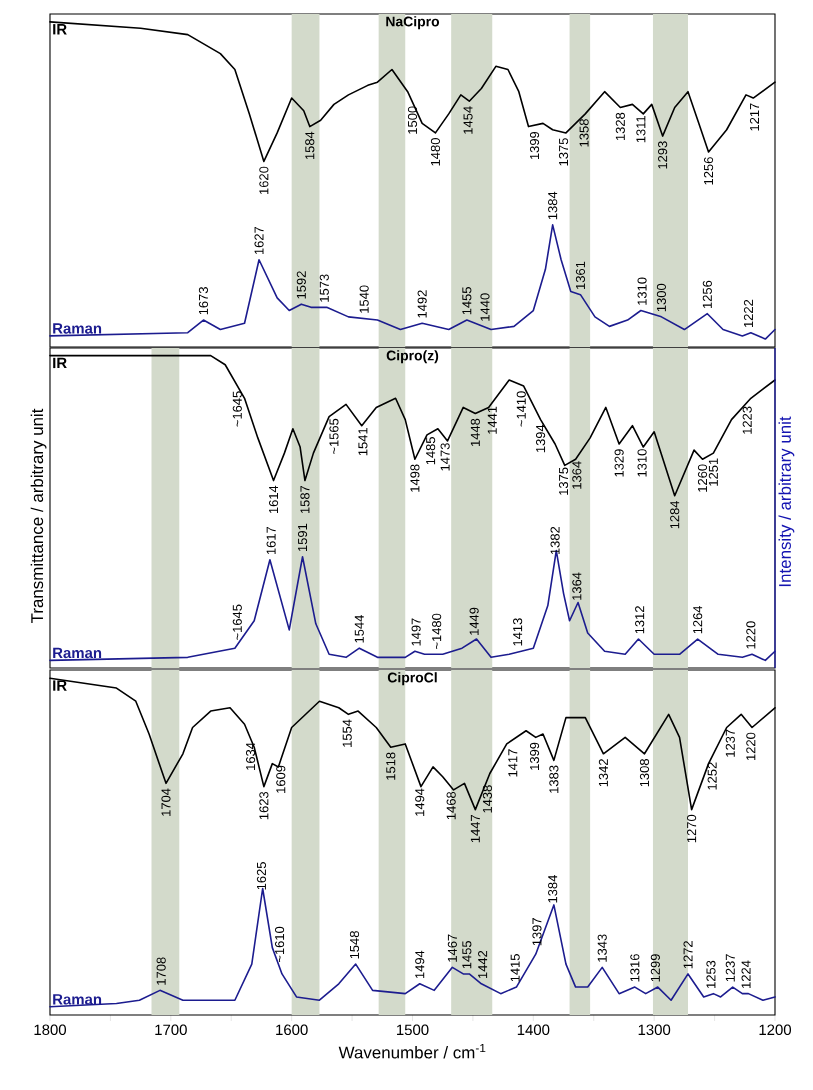 The width and height of the screenshot is (813, 1090). I want to click on y2-axis-title: Intensity / arbitrary unit, so click(786, 501).